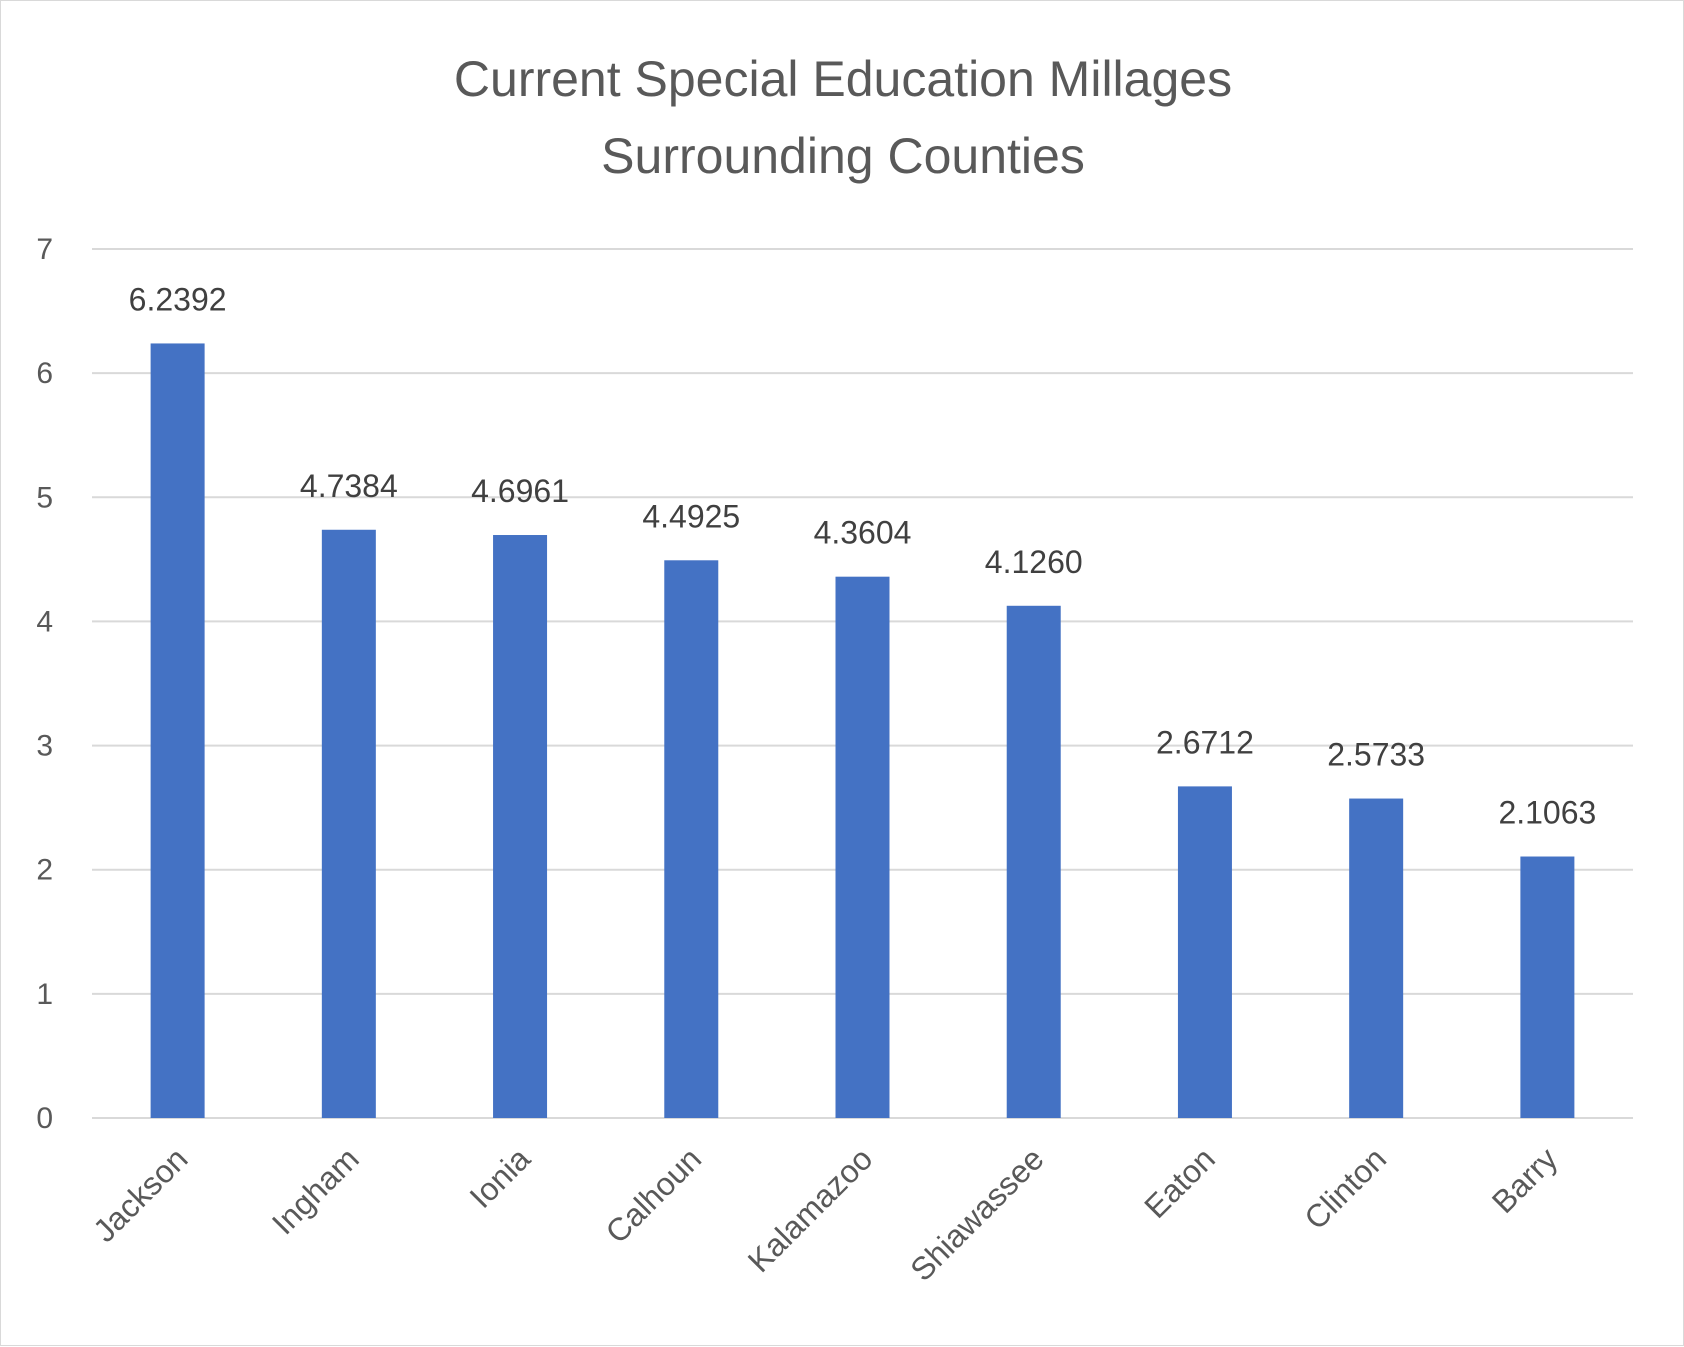 This screenshot has height=1347, width=1684. I want to click on bar-shiawassee, so click(1033, 861).